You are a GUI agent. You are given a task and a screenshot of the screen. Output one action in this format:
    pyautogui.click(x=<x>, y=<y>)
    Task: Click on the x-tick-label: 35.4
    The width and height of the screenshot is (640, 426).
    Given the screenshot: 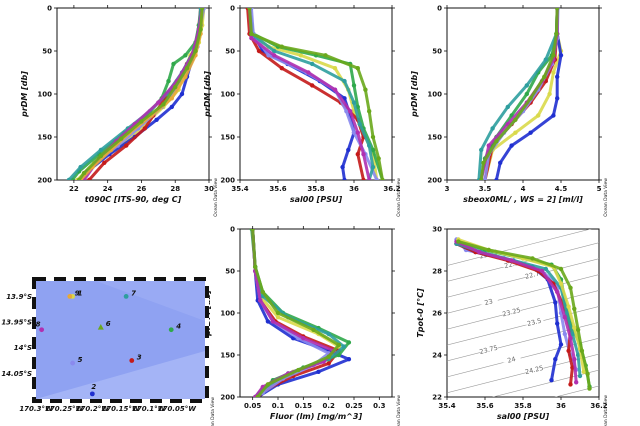 What is the action you would take?
    pyautogui.click(x=239, y=189)
    